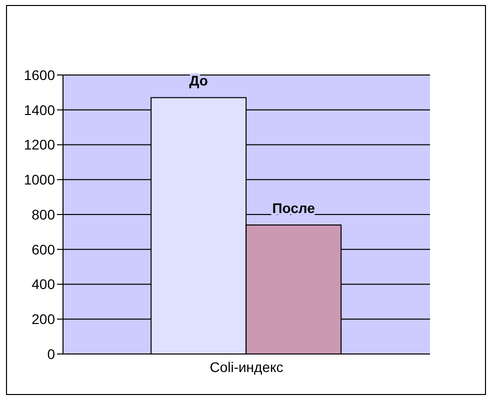  Describe the element at coordinates (44, 214) in the screenshot. I see `y-tick-label: 800` at that location.